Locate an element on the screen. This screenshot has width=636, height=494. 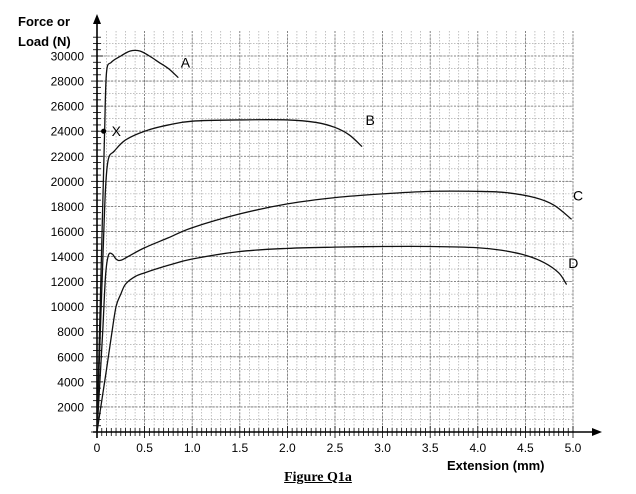
x-tick-label: 0 is located at coordinates (97, 448).